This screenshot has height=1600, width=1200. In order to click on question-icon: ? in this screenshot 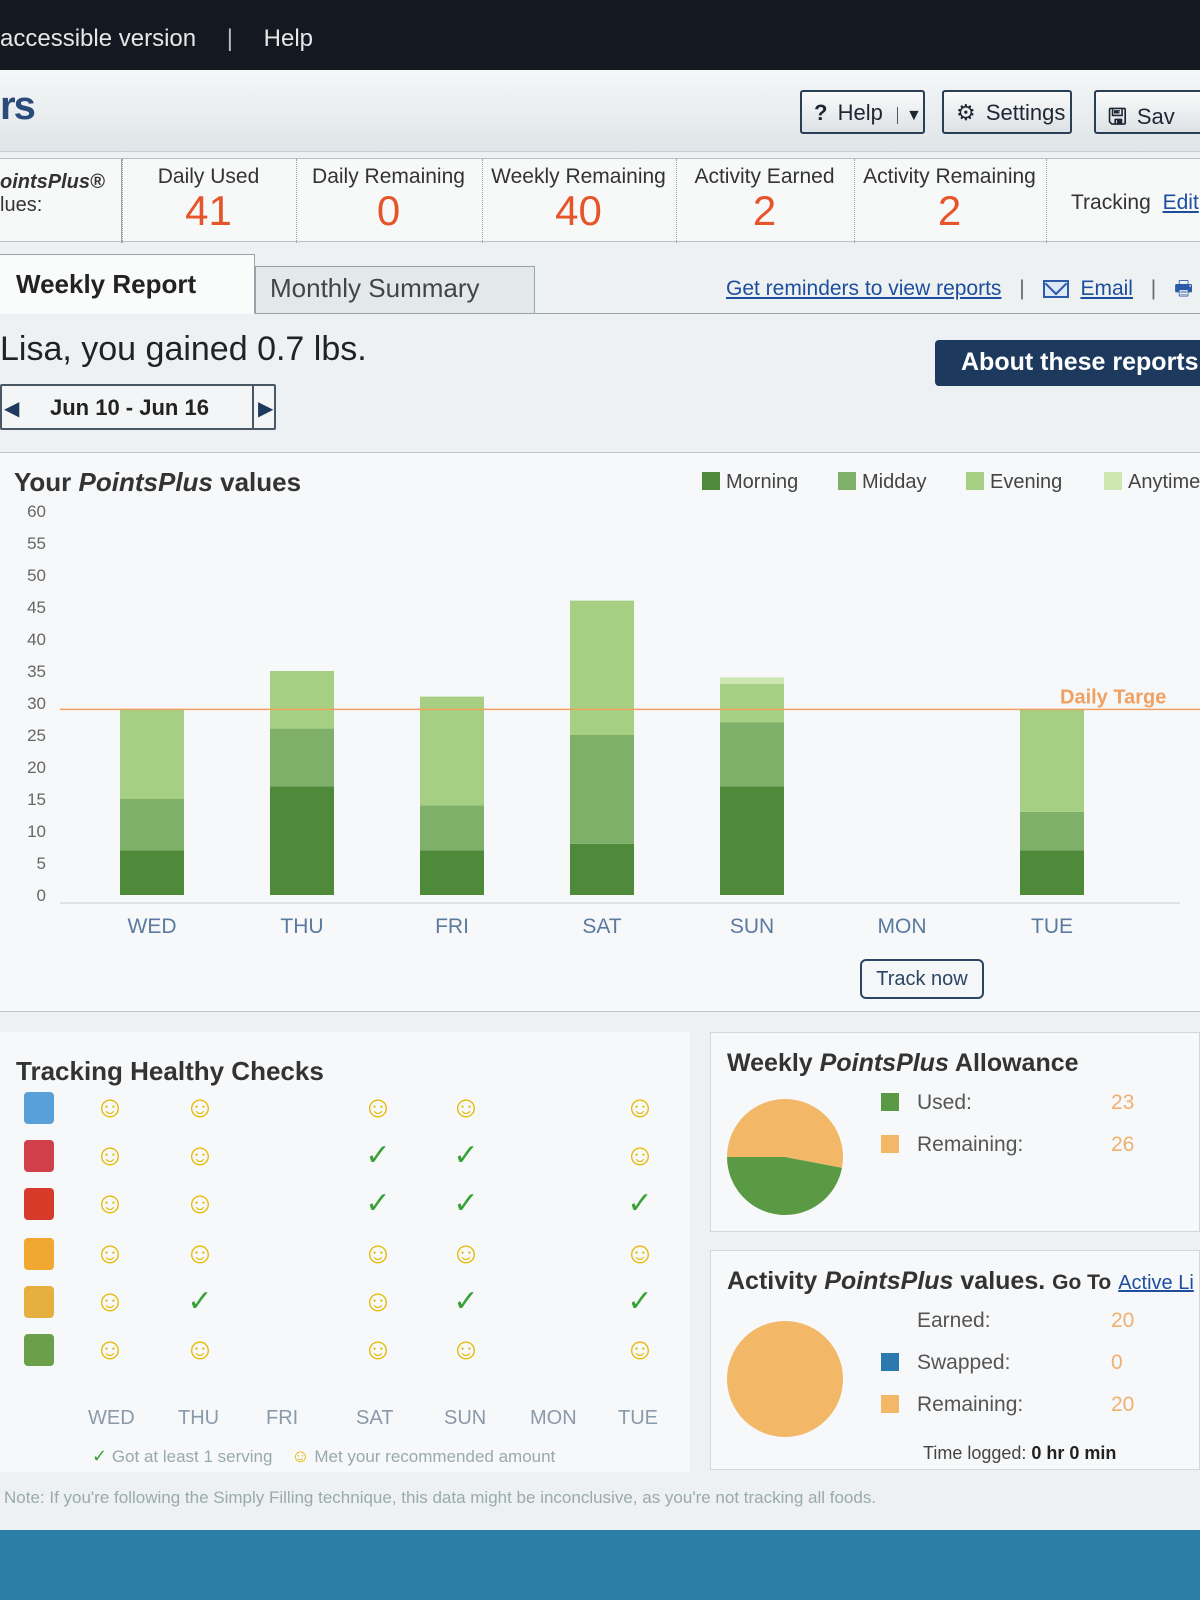, I will do `click(821, 112)`.